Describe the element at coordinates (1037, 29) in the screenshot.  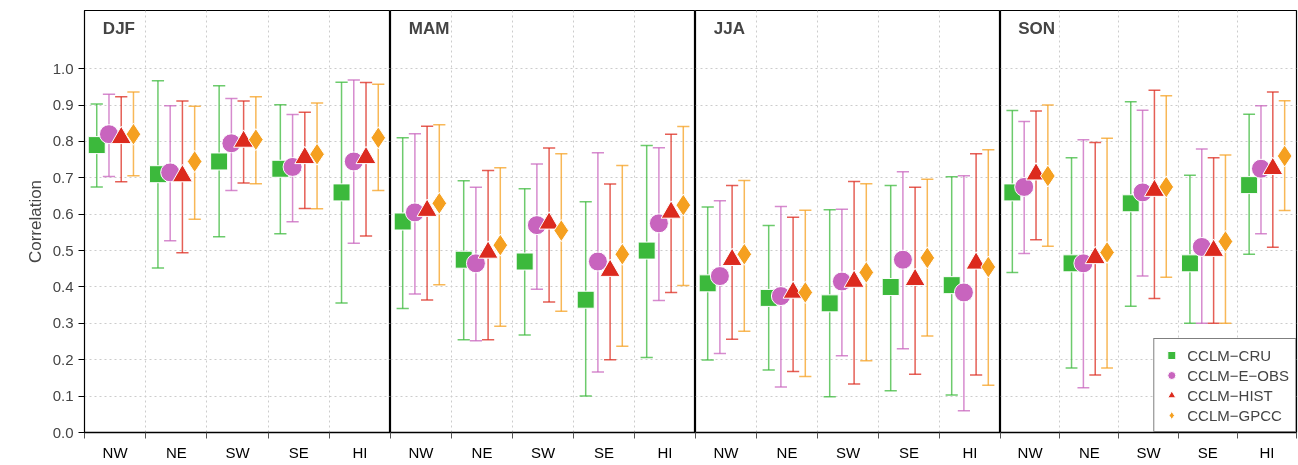
I see `text: SON` at that location.